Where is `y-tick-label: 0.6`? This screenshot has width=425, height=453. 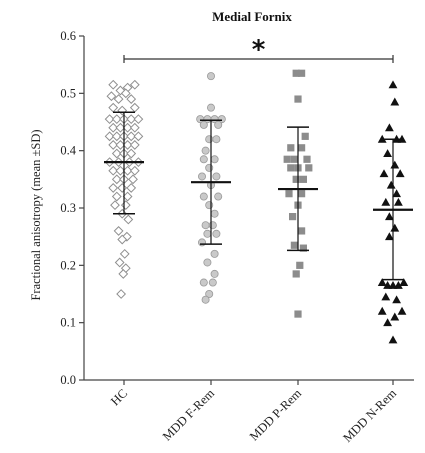
y-tick-label: 0.6 is located at coordinates (68, 36).